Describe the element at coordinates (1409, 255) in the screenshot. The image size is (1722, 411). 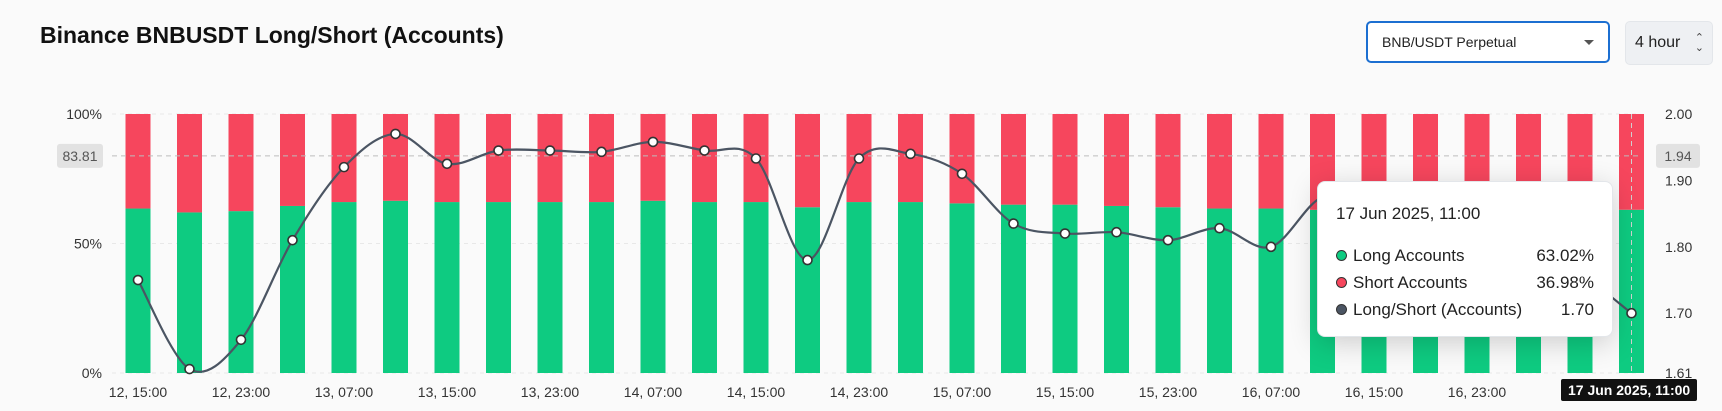
I see `tooltip-label: Long Accounts` at that location.